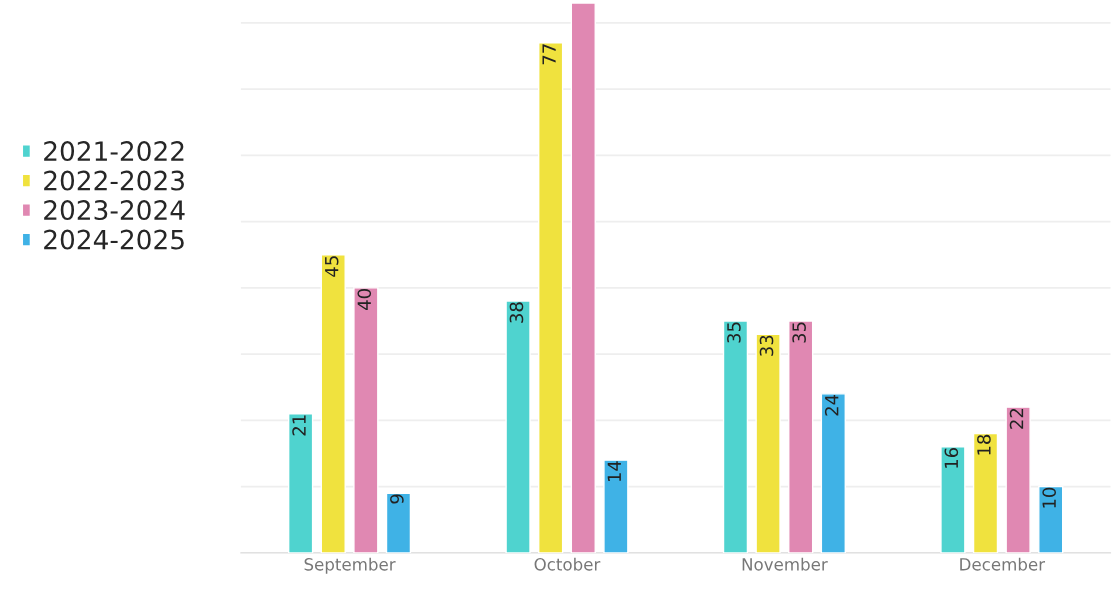  What do you see at coordinates (951, 458) in the screenshot?
I see `data-label: 16` at bounding box center [951, 458].